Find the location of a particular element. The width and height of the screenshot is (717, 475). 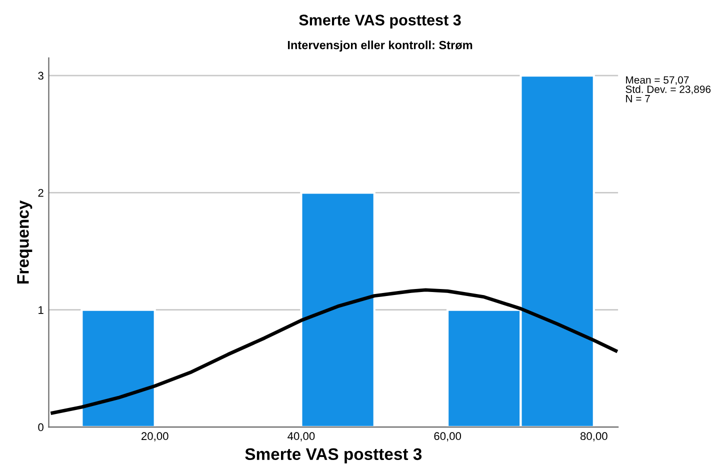

y-tick-label: 3 is located at coordinates (41, 76).